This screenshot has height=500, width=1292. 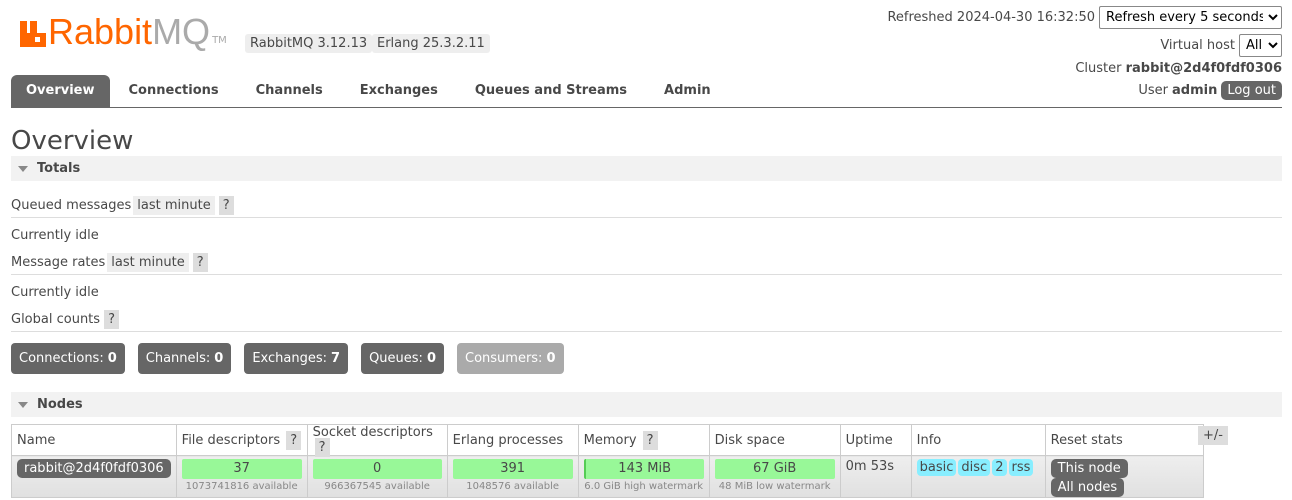 I want to click on nodes-section-toggle: Nodes, so click(x=646, y=404).